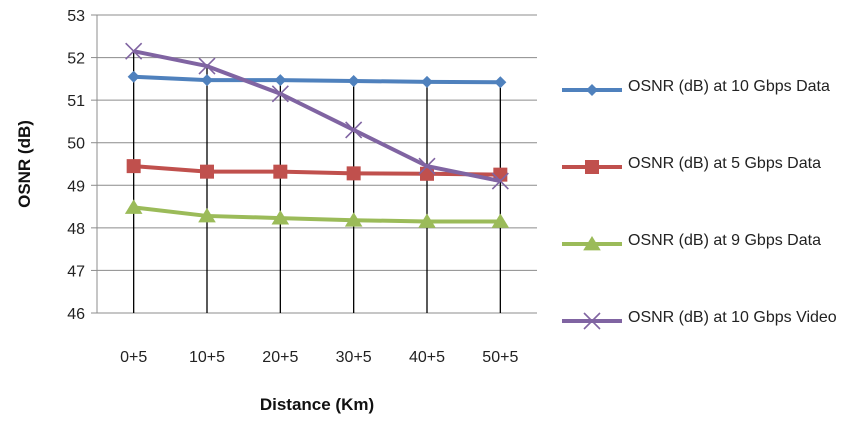 The width and height of the screenshot is (843, 421). What do you see at coordinates (729, 86) in the screenshot?
I see `legend-label: OSNR (dB) at 10 Gbps Data` at bounding box center [729, 86].